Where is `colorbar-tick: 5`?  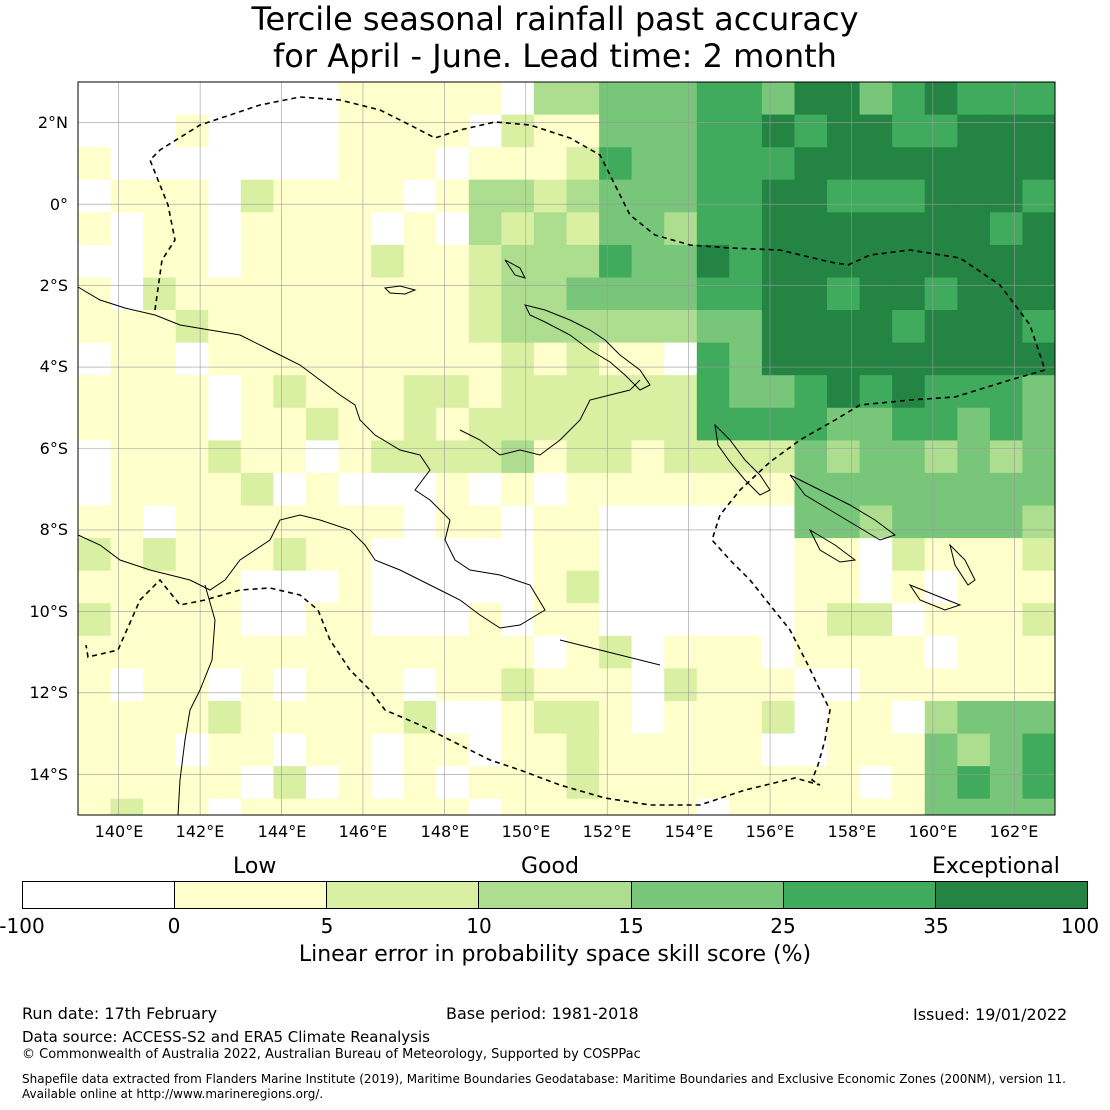
colorbar-tick: 5 is located at coordinates (327, 926).